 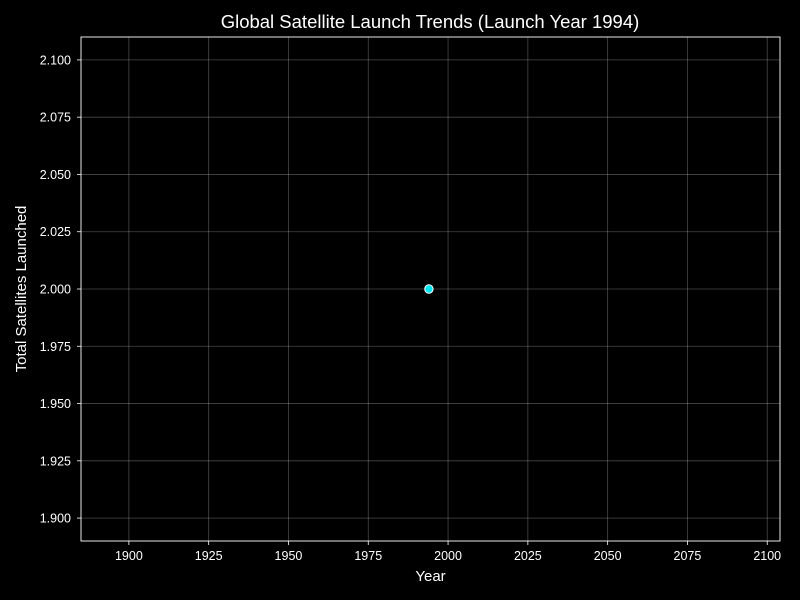 What do you see at coordinates (55, 232) in the screenshot?
I see `y-tick-label: 2.025` at bounding box center [55, 232].